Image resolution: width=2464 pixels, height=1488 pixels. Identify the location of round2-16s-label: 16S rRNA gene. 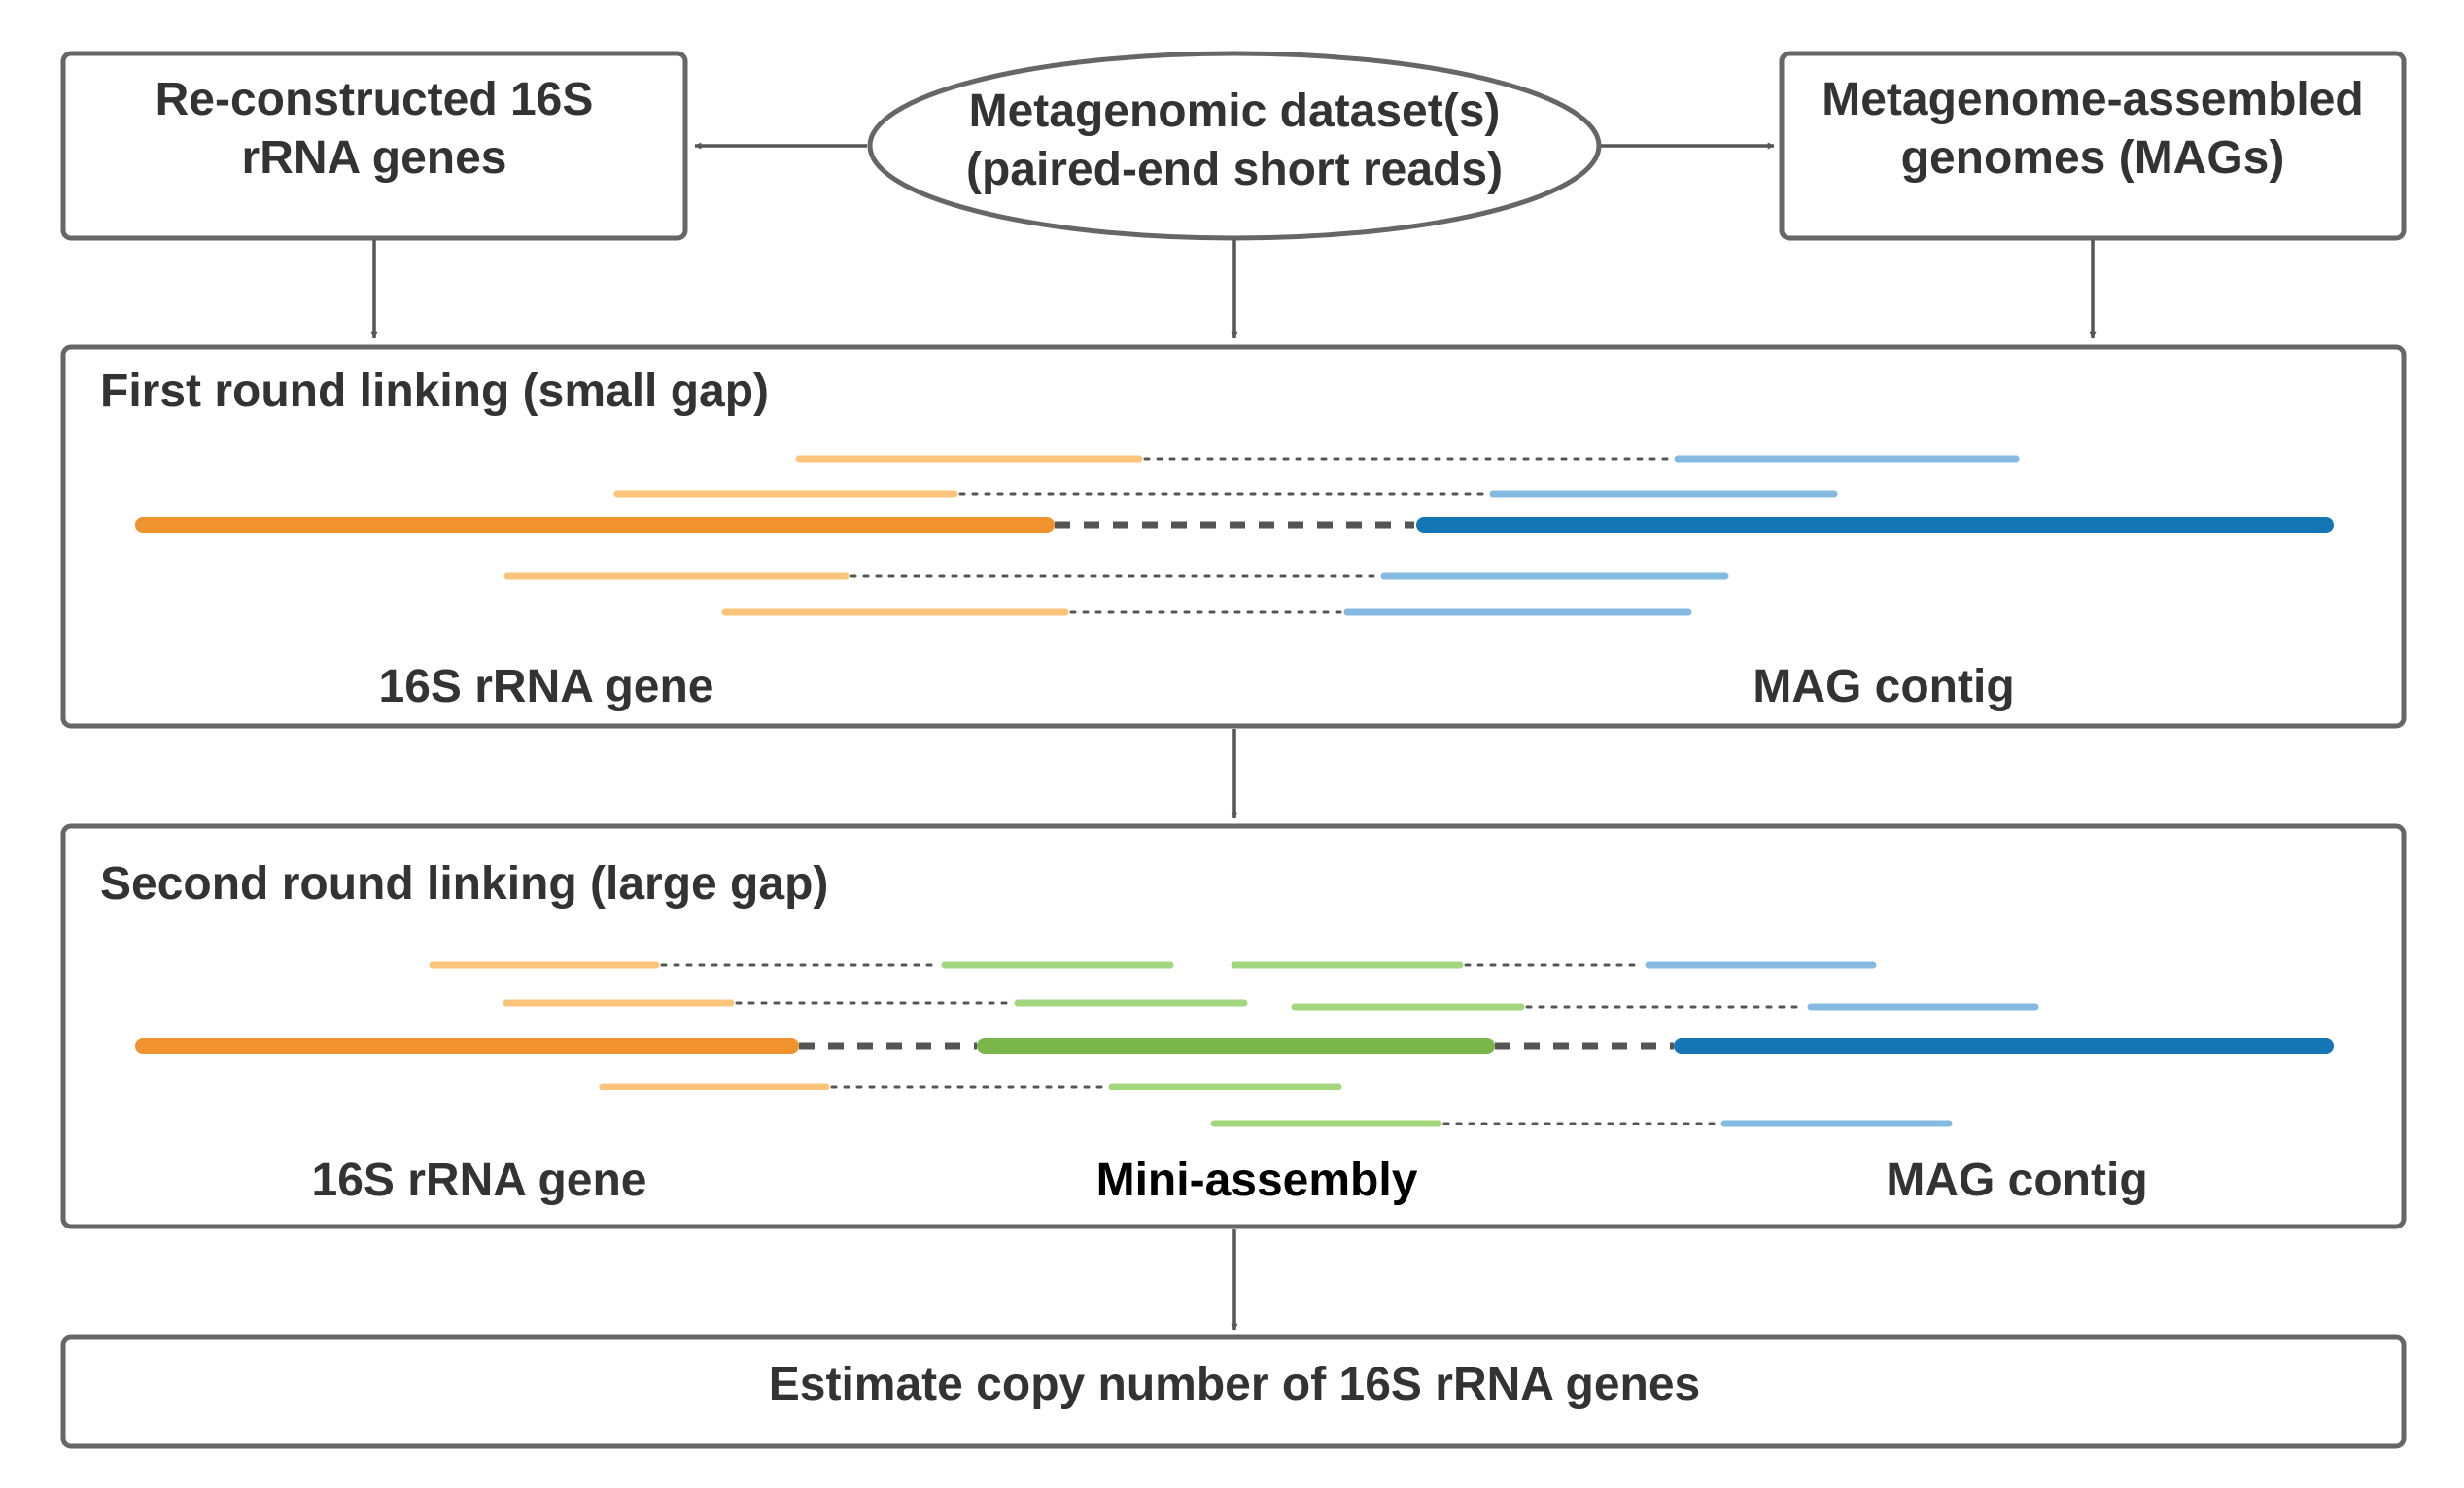
(480, 1180).